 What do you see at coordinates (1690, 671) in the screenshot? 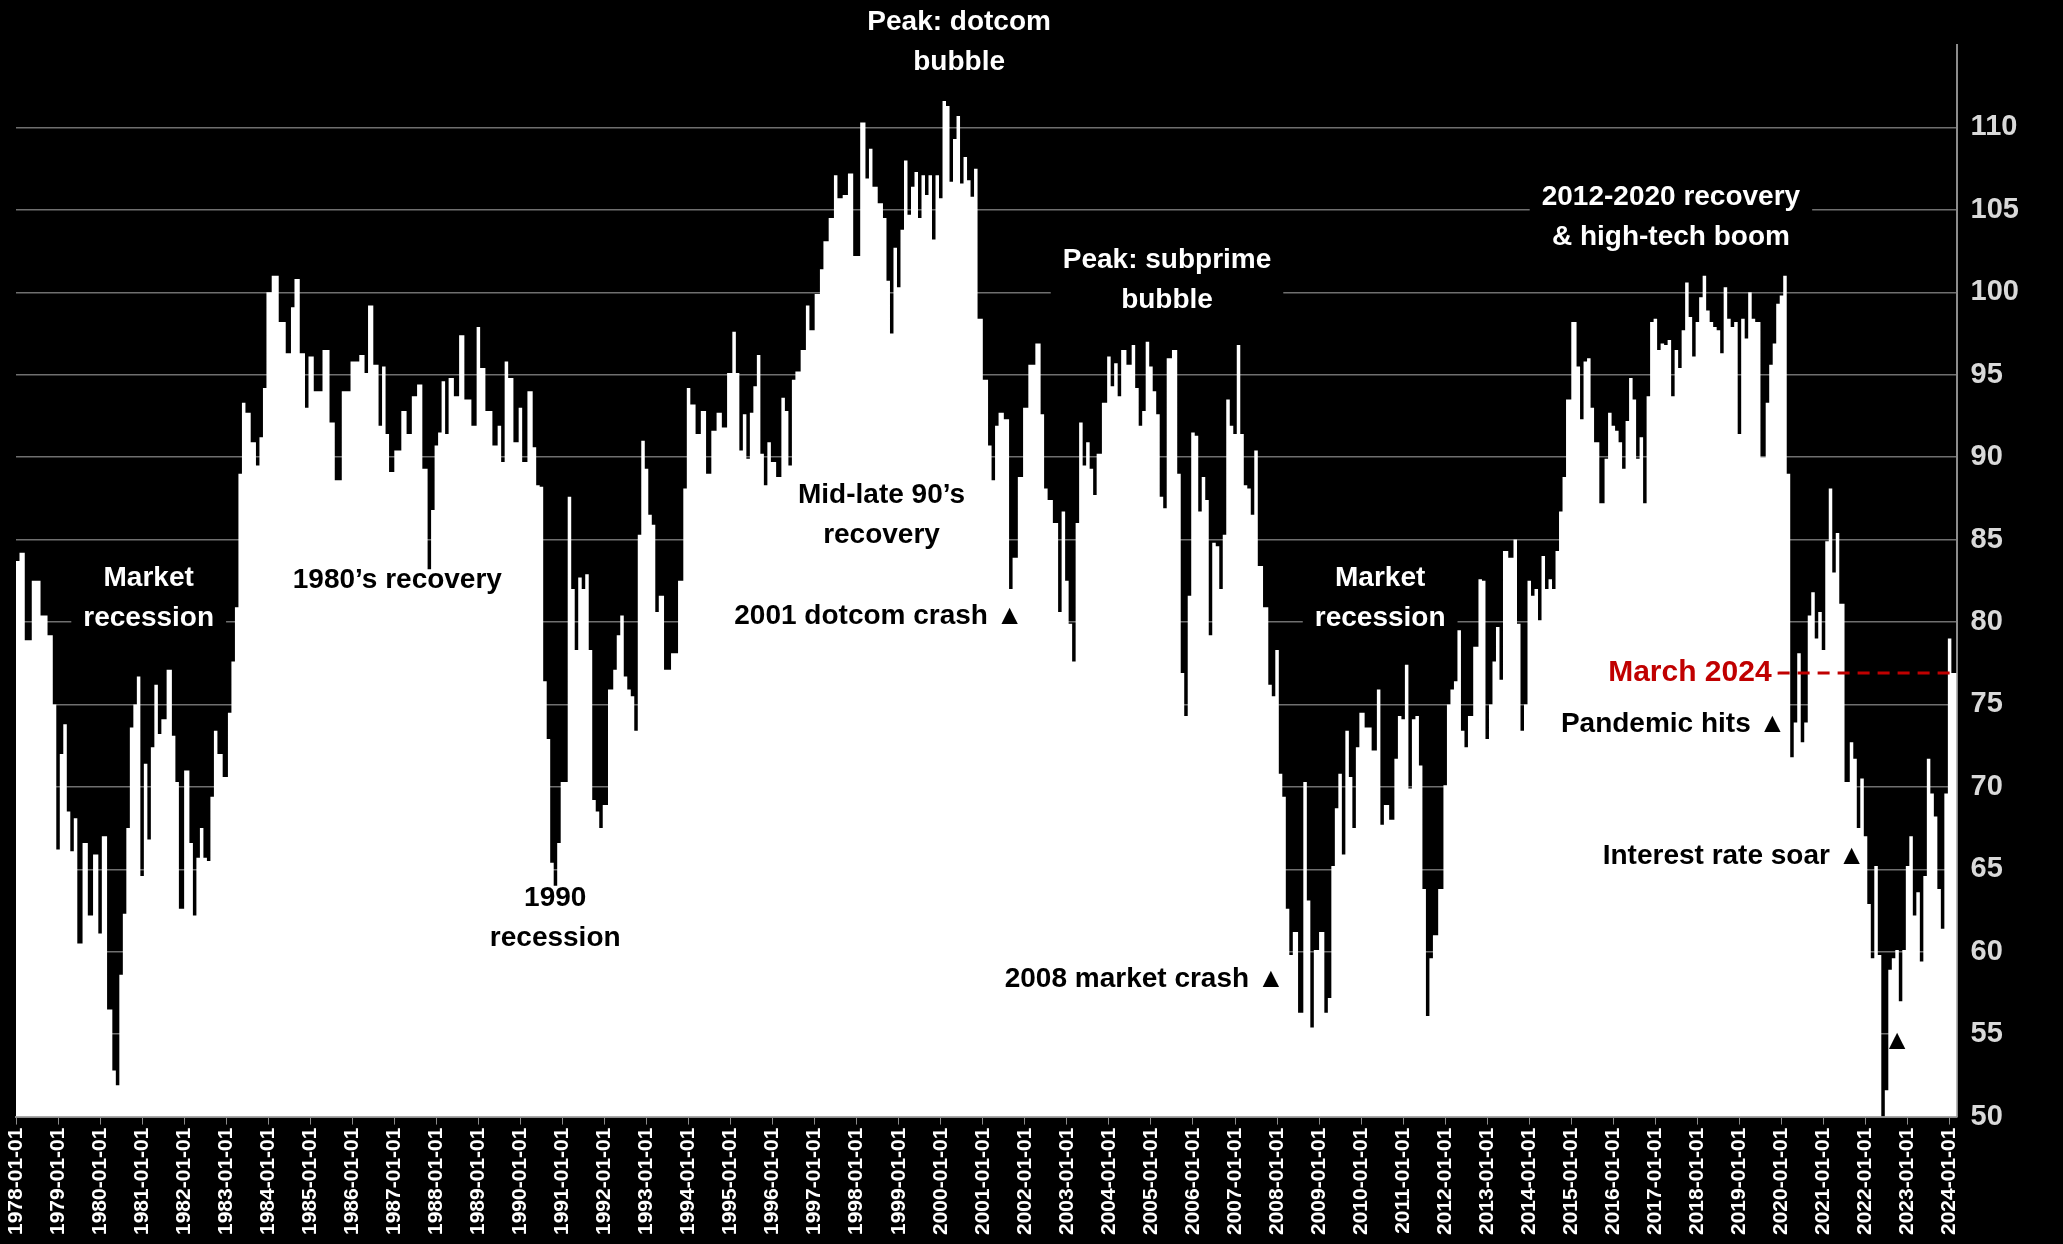
I see `ref-line-label: March 2024` at bounding box center [1690, 671].